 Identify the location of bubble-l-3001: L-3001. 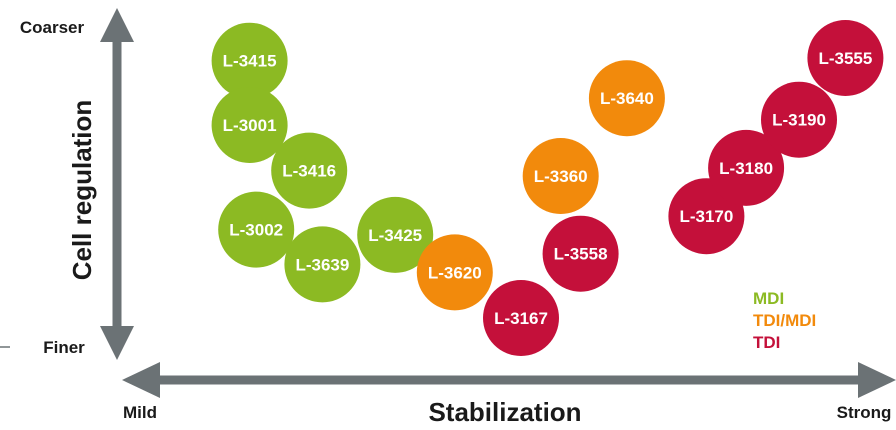
(249, 125).